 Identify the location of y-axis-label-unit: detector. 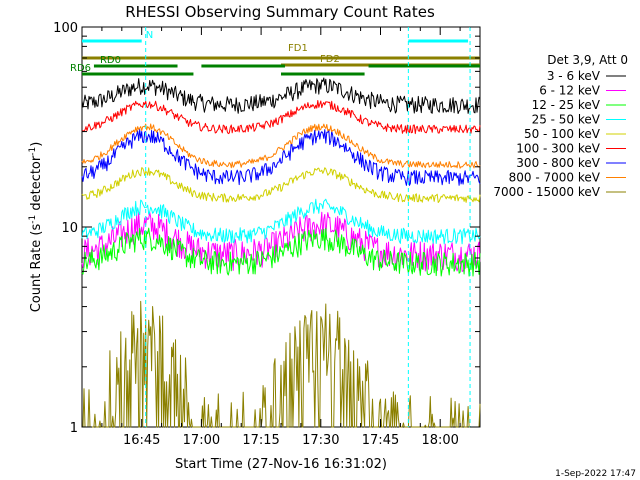
(36, 183).